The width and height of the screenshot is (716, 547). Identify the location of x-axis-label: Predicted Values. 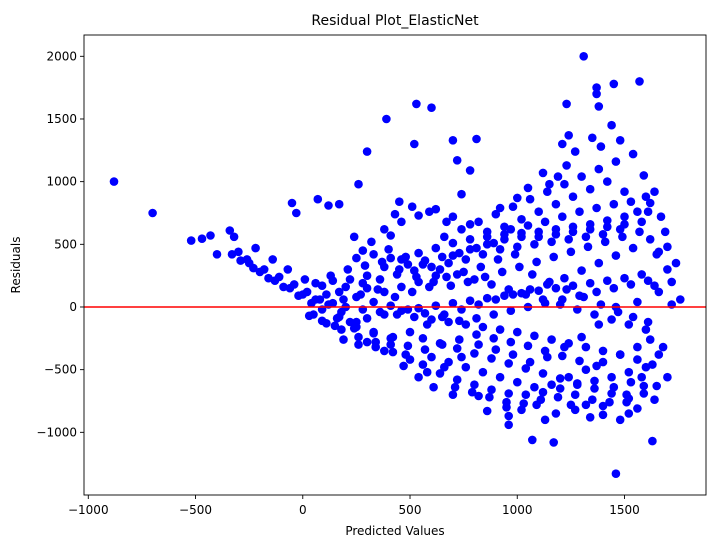
(394, 531).